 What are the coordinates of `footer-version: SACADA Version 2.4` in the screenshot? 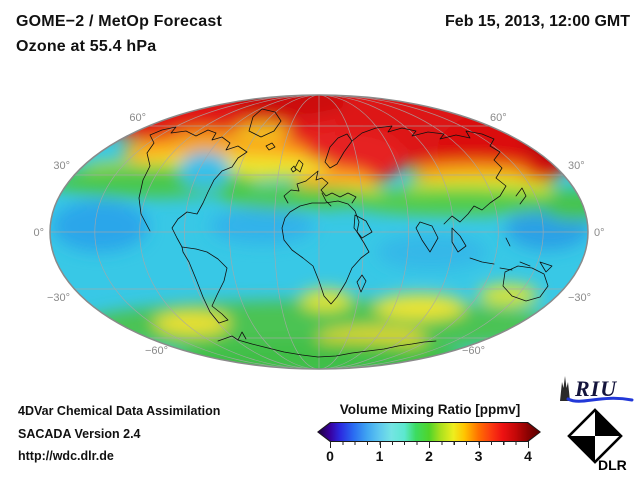 It's located at (79, 434).